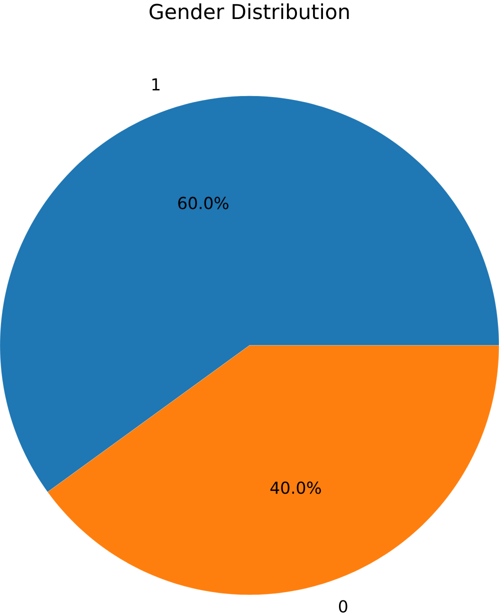 This screenshot has width=499, height=616. What do you see at coordinates (295, 488) in the screenshot?
I see `data-label: 40.0%` at bounding box center [295, 488].